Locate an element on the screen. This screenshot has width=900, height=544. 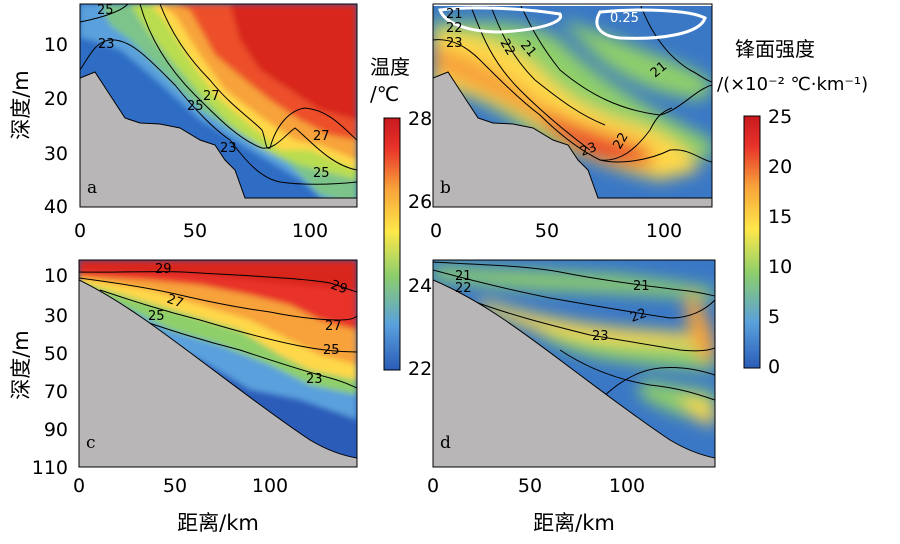
panel-a-frame is located at coordinates (218, 105).